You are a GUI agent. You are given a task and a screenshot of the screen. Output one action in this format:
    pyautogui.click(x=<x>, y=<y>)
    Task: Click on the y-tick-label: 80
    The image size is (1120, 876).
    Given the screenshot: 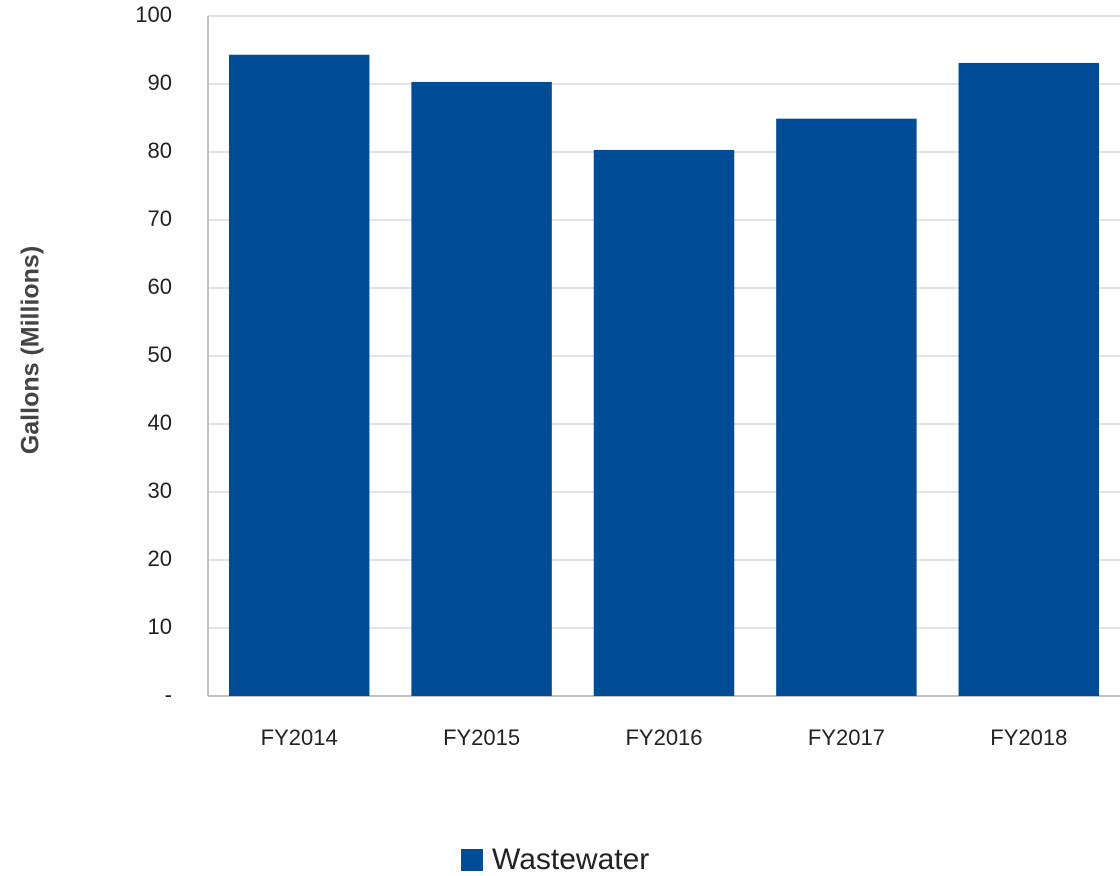 What is the action you would take?
    pyautogui.click(x=160, y=150)
    